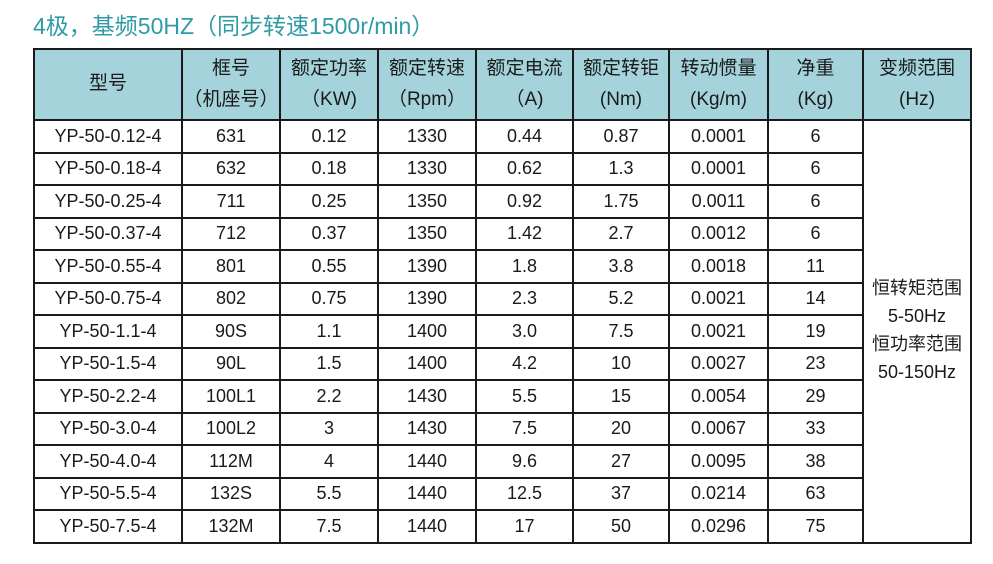  Describe the element at coordinates (524, 428) in the screenshot. I see `cell-current: 7.5` at that location.